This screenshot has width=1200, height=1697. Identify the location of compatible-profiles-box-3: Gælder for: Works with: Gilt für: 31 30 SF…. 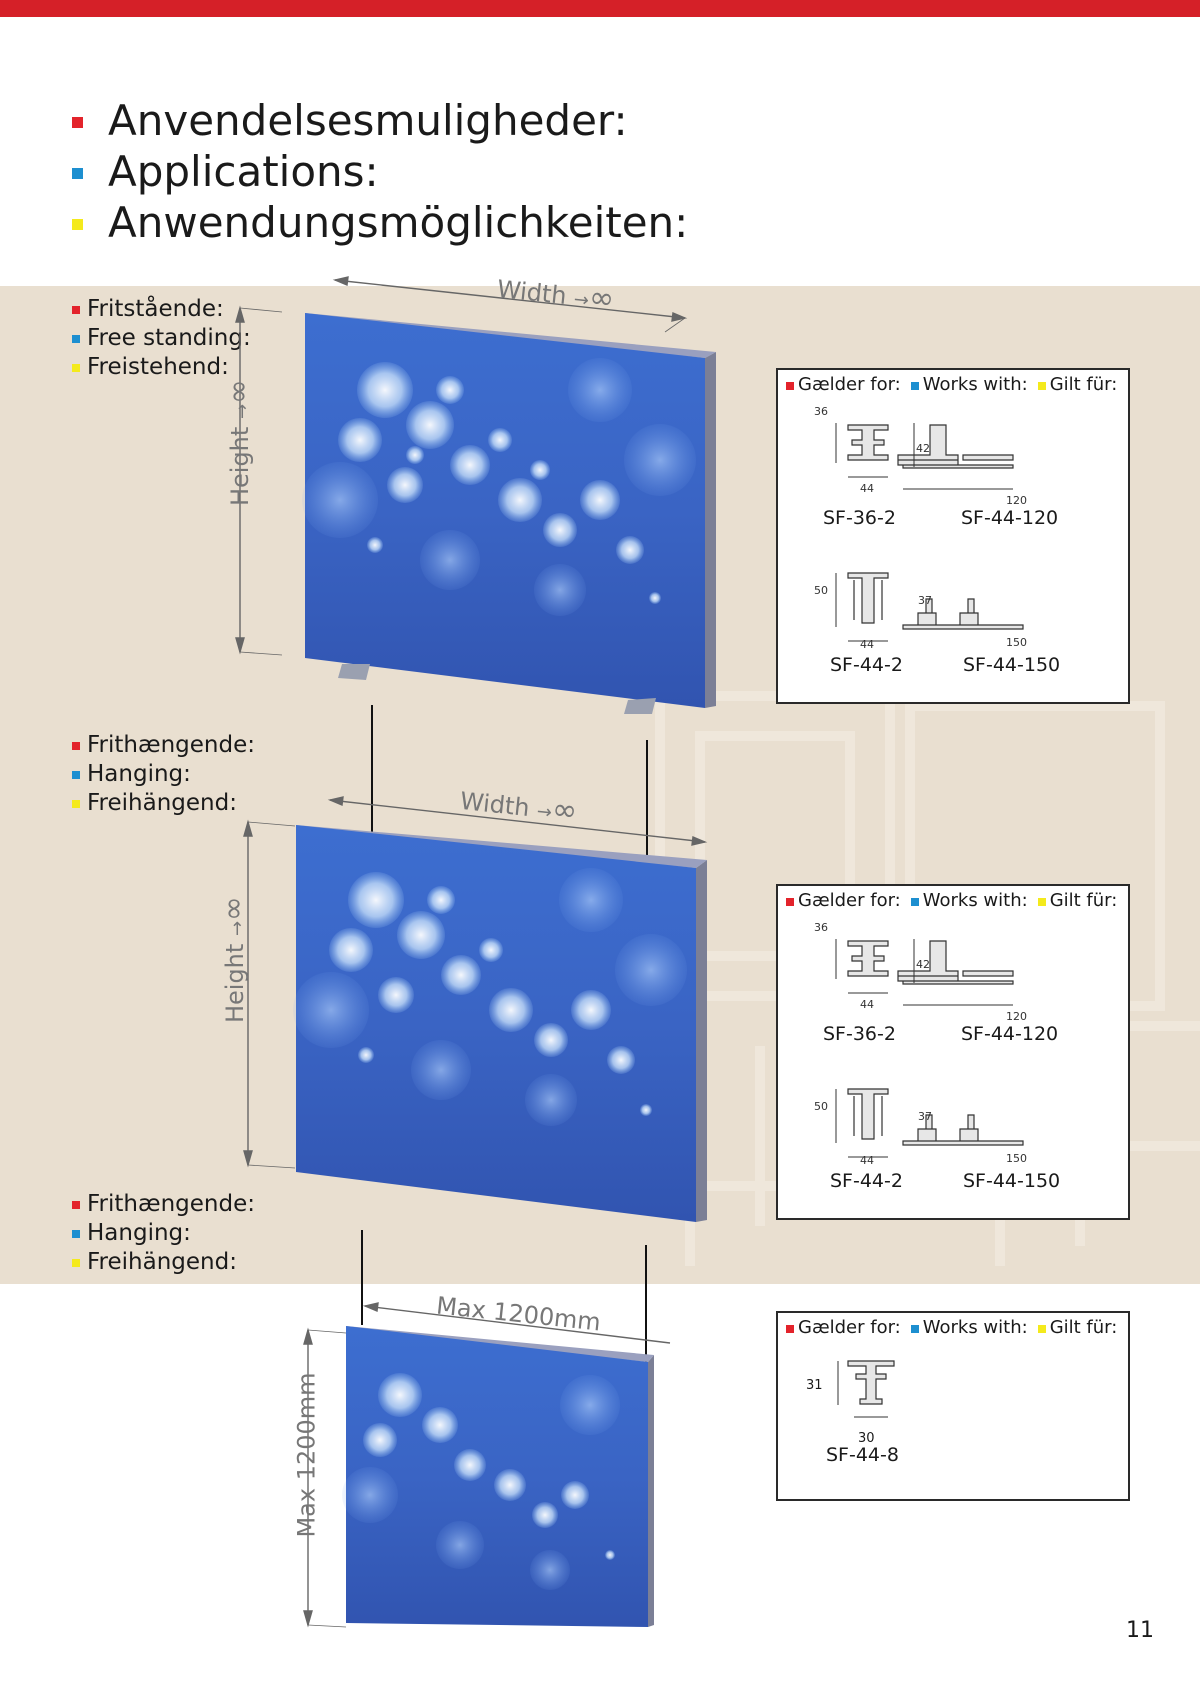
(953, 1406).